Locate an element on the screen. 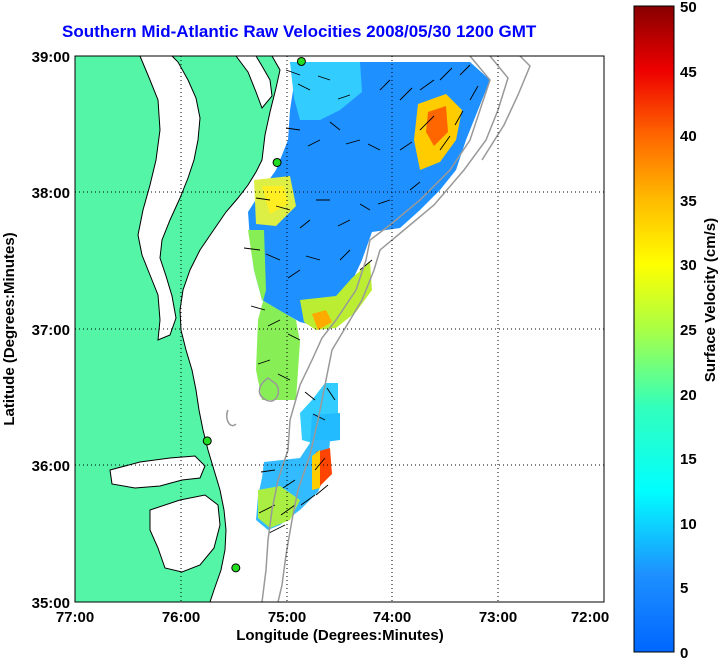 The height and width of the screenshot is (659, 724). y-tick-label: 37:00 is located at coordinates (51, 330).